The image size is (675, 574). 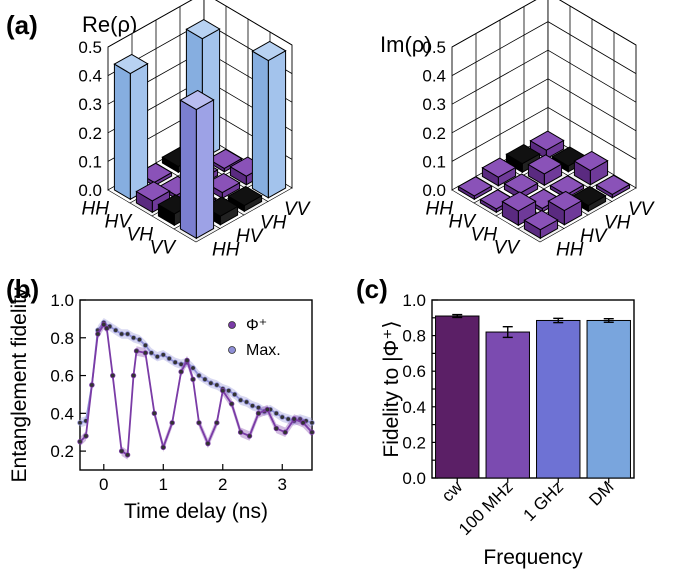 I want to click on x-tick-label: 1, so click(x=163, y=484).